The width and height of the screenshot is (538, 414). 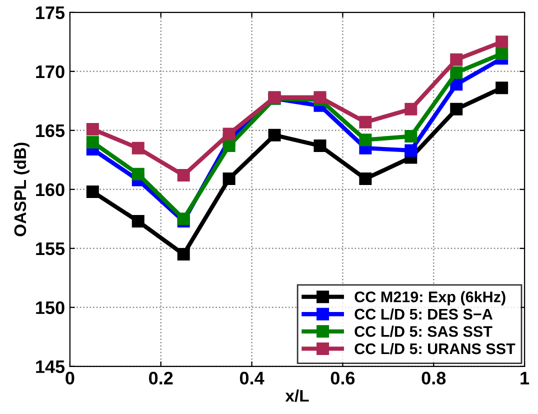 What do you see at coordinates (50, 367) in the screenshot?
I see `y-tick-label: 145` at bounding box center [50, 367].